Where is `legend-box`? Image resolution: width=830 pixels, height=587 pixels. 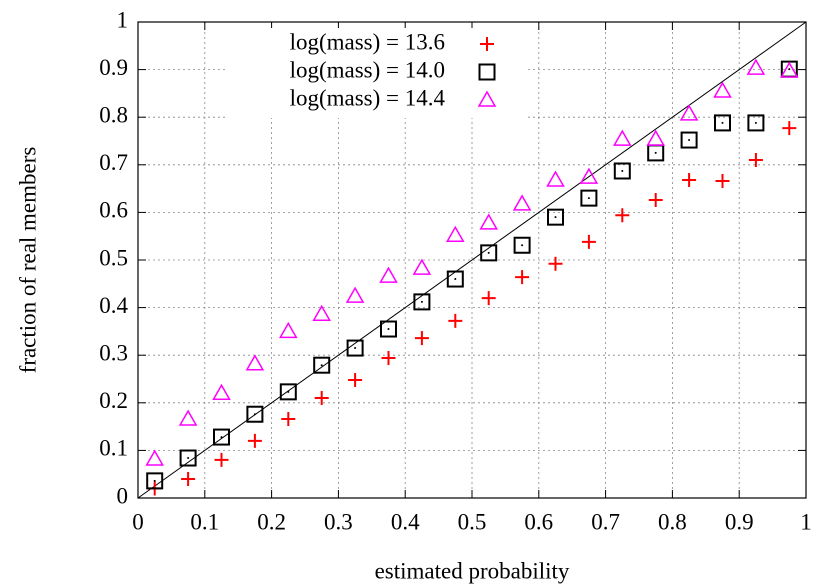
legend-box is located at coordinates (378, 73).